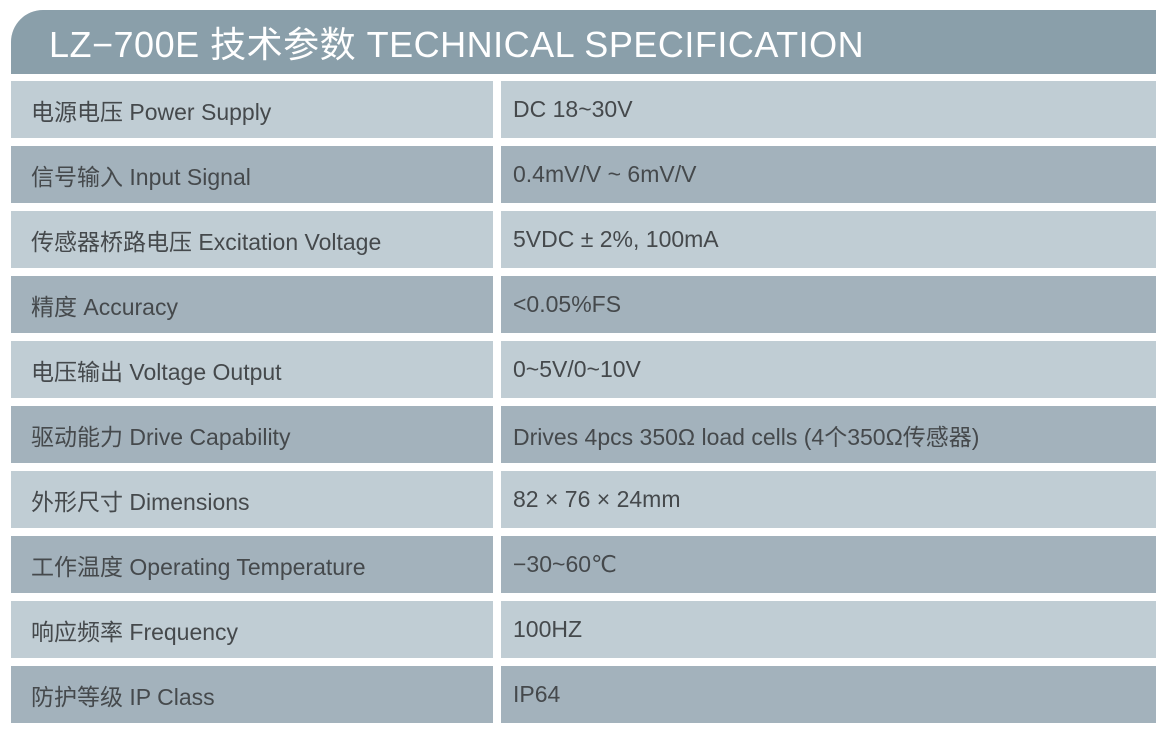 Image resolution: width=1165 pixels, height=734 pixels. I want to click on table-row-voltage-output: 电压输出 Voltage Output 0~5V/0~10V, so click(583, 369).